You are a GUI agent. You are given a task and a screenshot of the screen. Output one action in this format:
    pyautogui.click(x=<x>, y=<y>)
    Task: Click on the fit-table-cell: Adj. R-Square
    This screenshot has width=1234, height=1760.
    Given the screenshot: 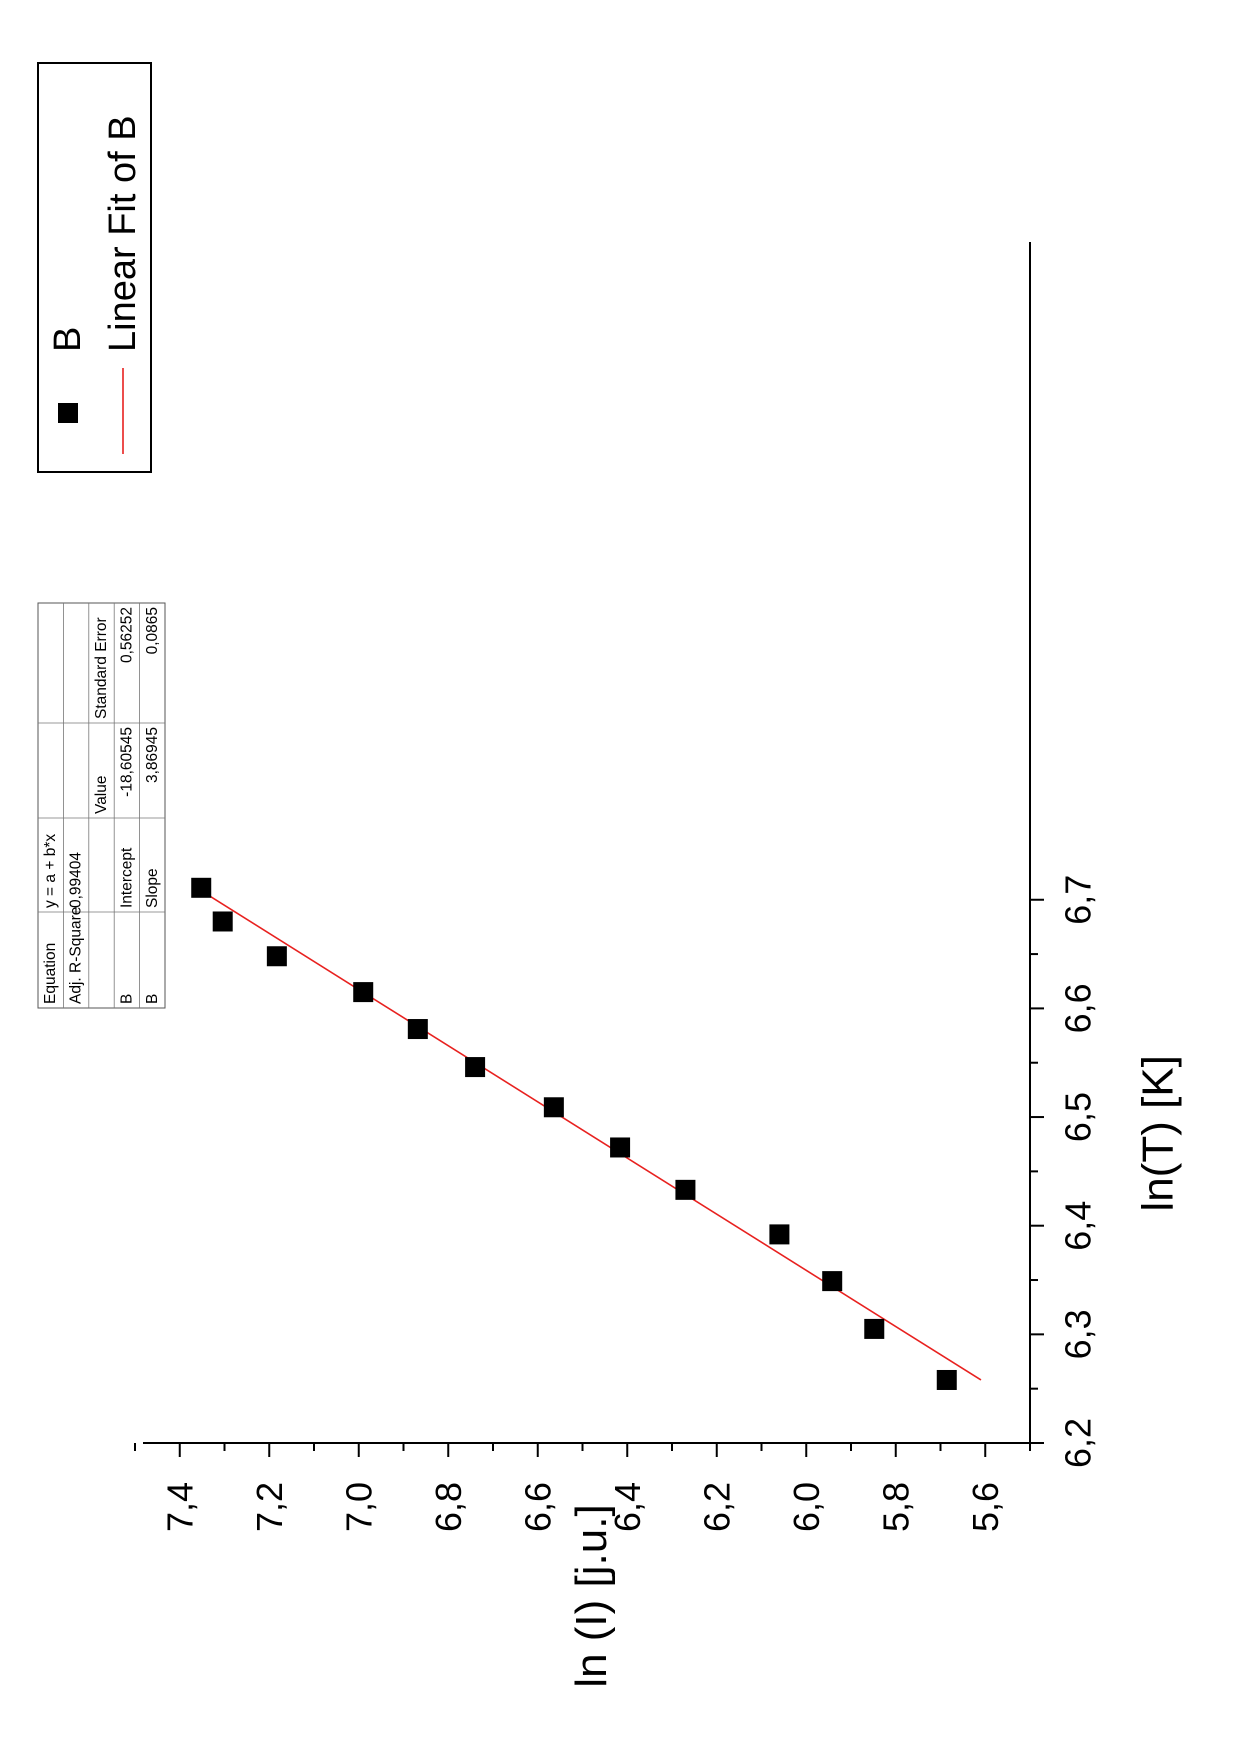 What is the action you would take?
    pyautogui.click(x=76, y=955)
    